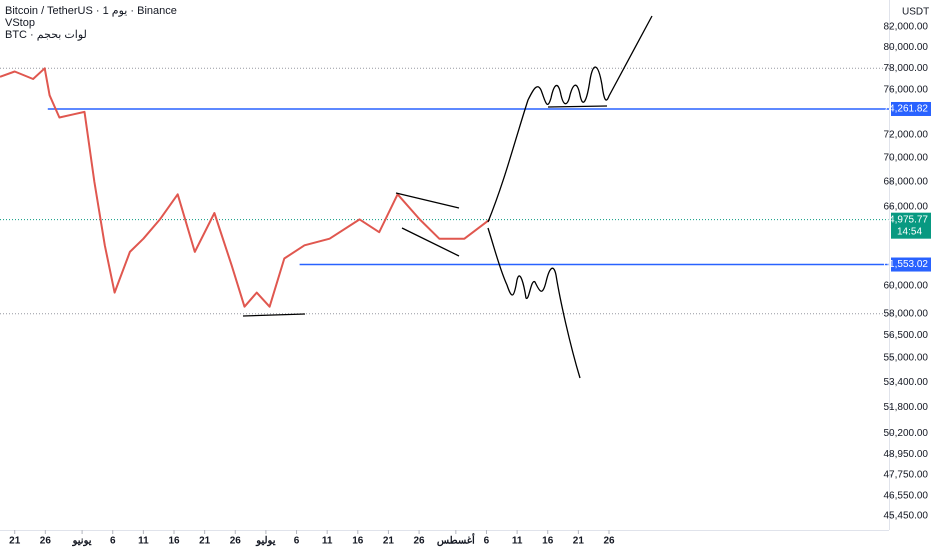  Describe the element at coordinates (906, 433) in the screenshot. I see `y-tick-label: 50,200.00` at that location.